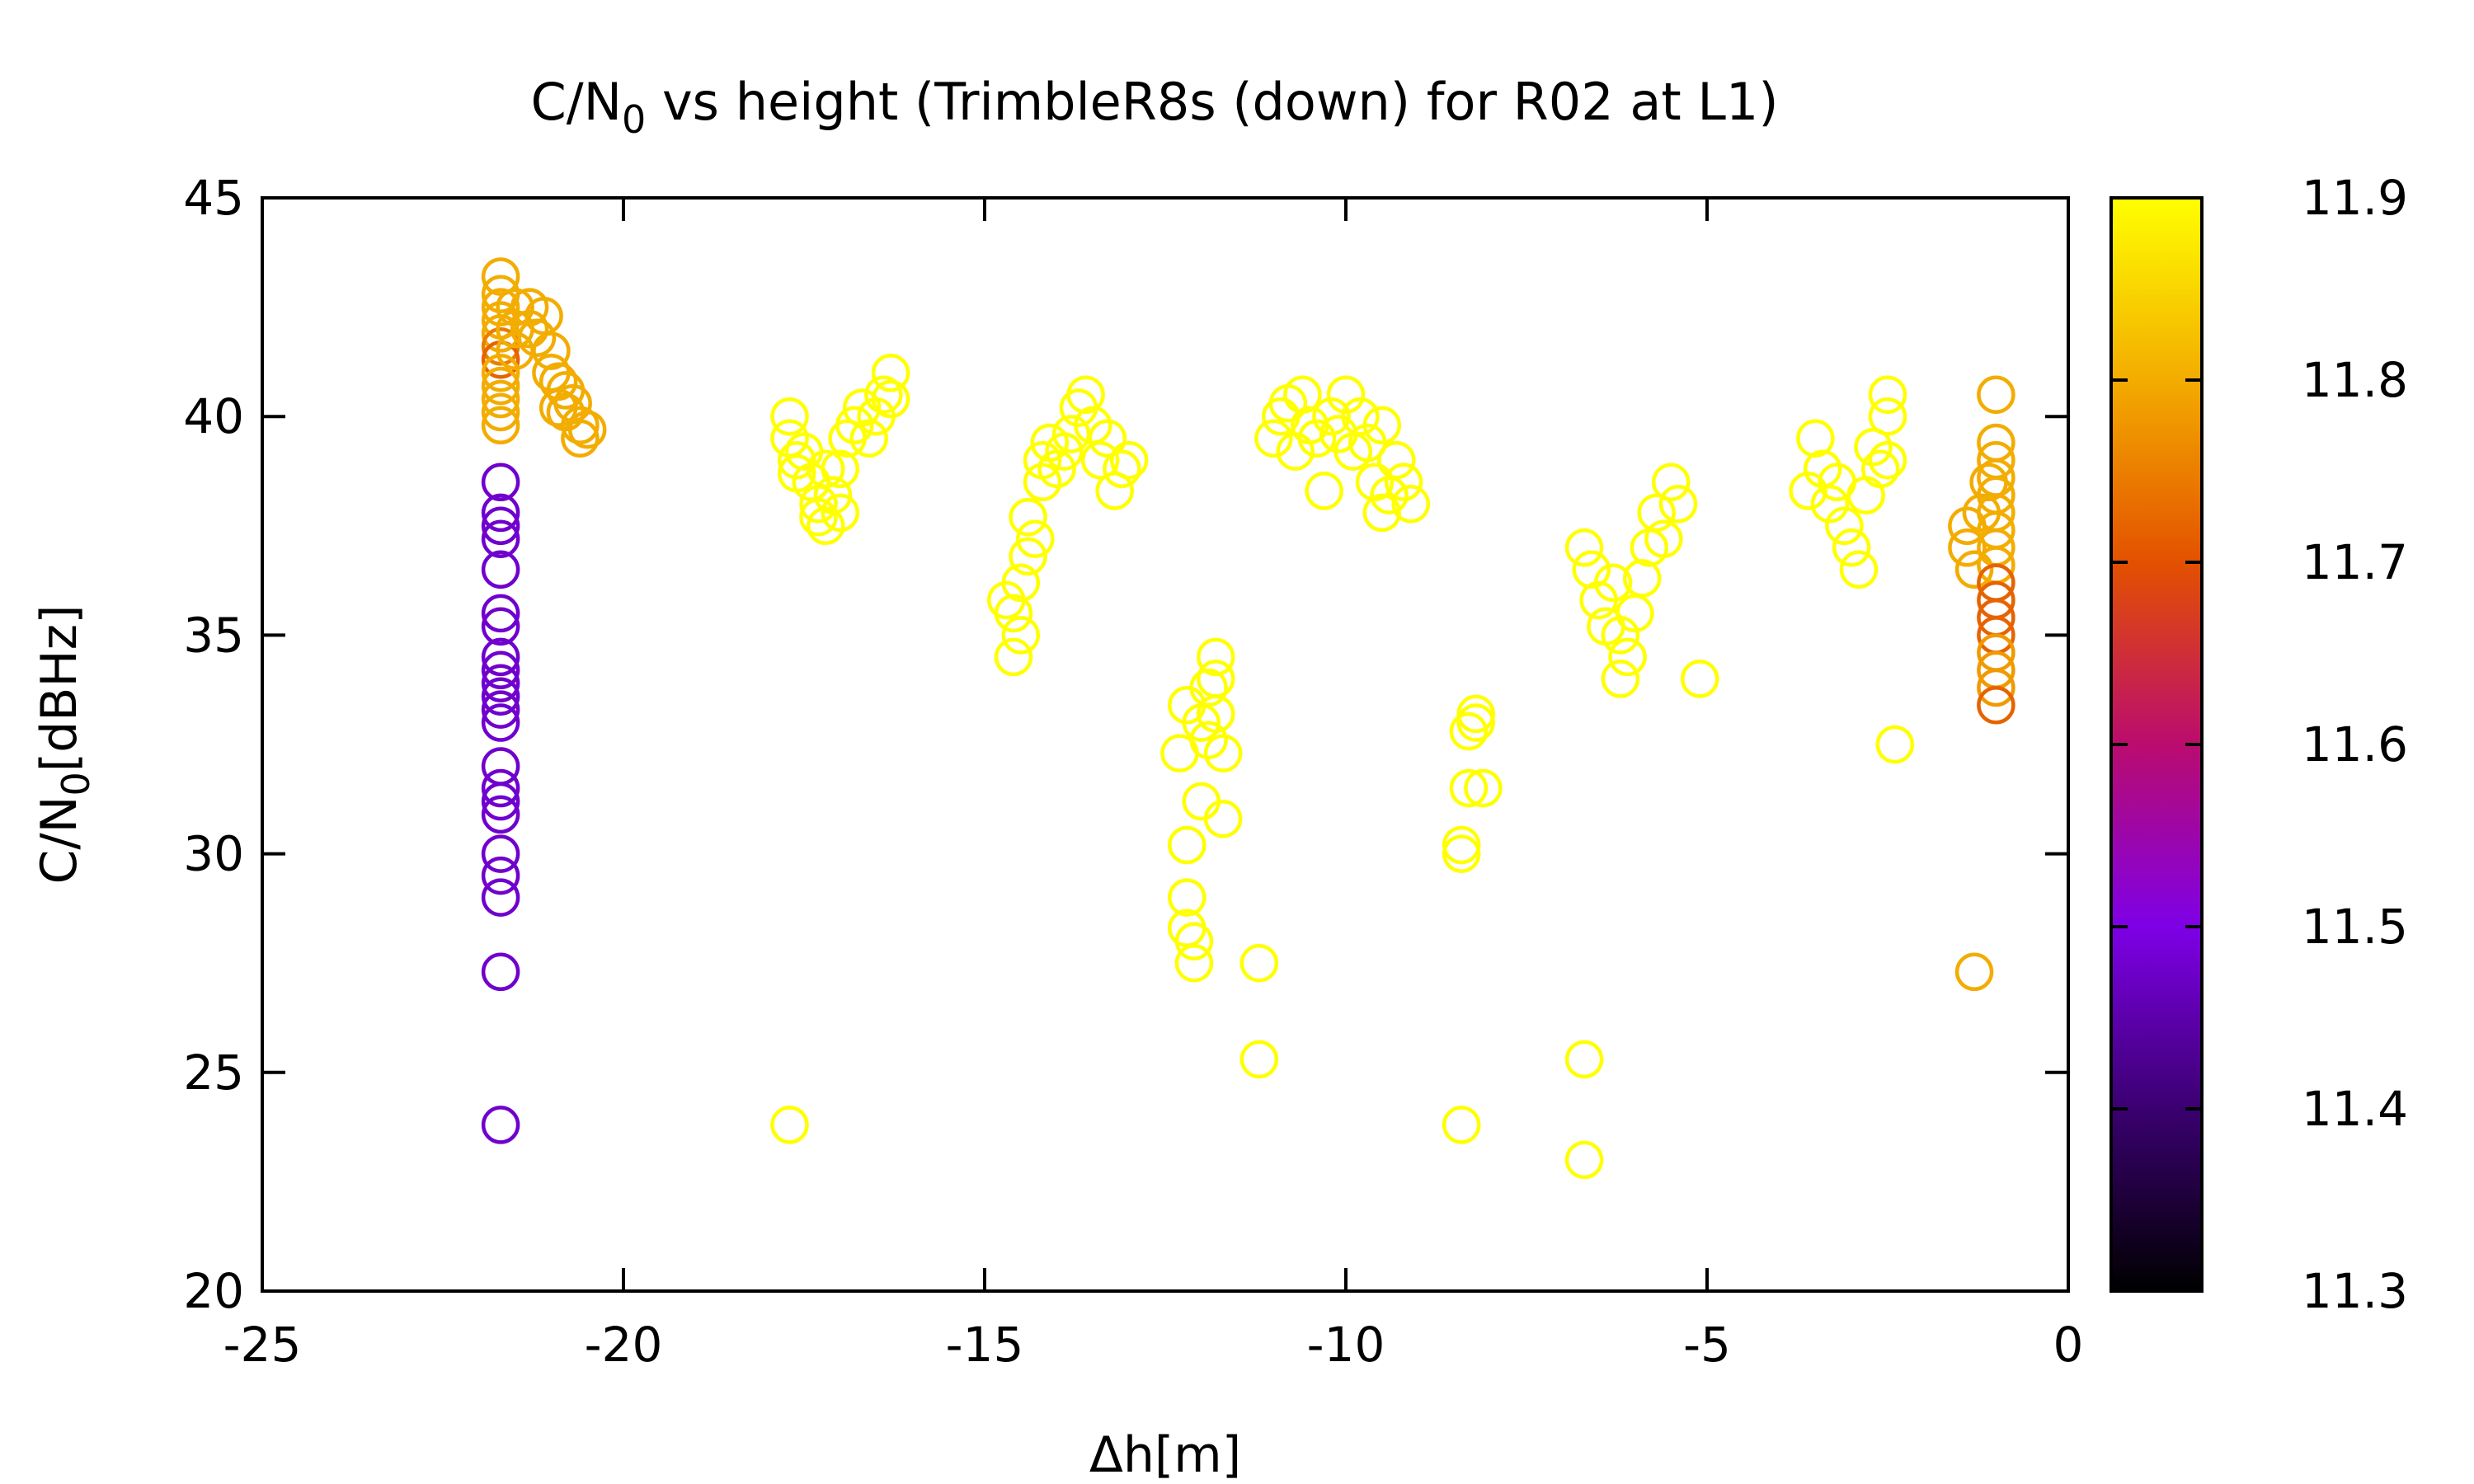  What do you see at coordinates (1165, 1455) in the screenshot?
I see `x-axis-label: Δh[m]` at bounding box center [1165, 1455].